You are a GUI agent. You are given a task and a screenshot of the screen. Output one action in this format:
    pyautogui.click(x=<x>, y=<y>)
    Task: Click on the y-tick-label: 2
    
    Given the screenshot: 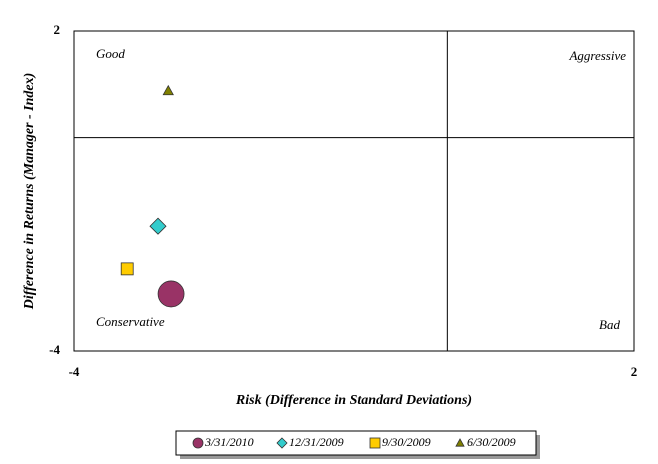 What is the action you would take?
    pyautogui.click(x=57, y=29)
    